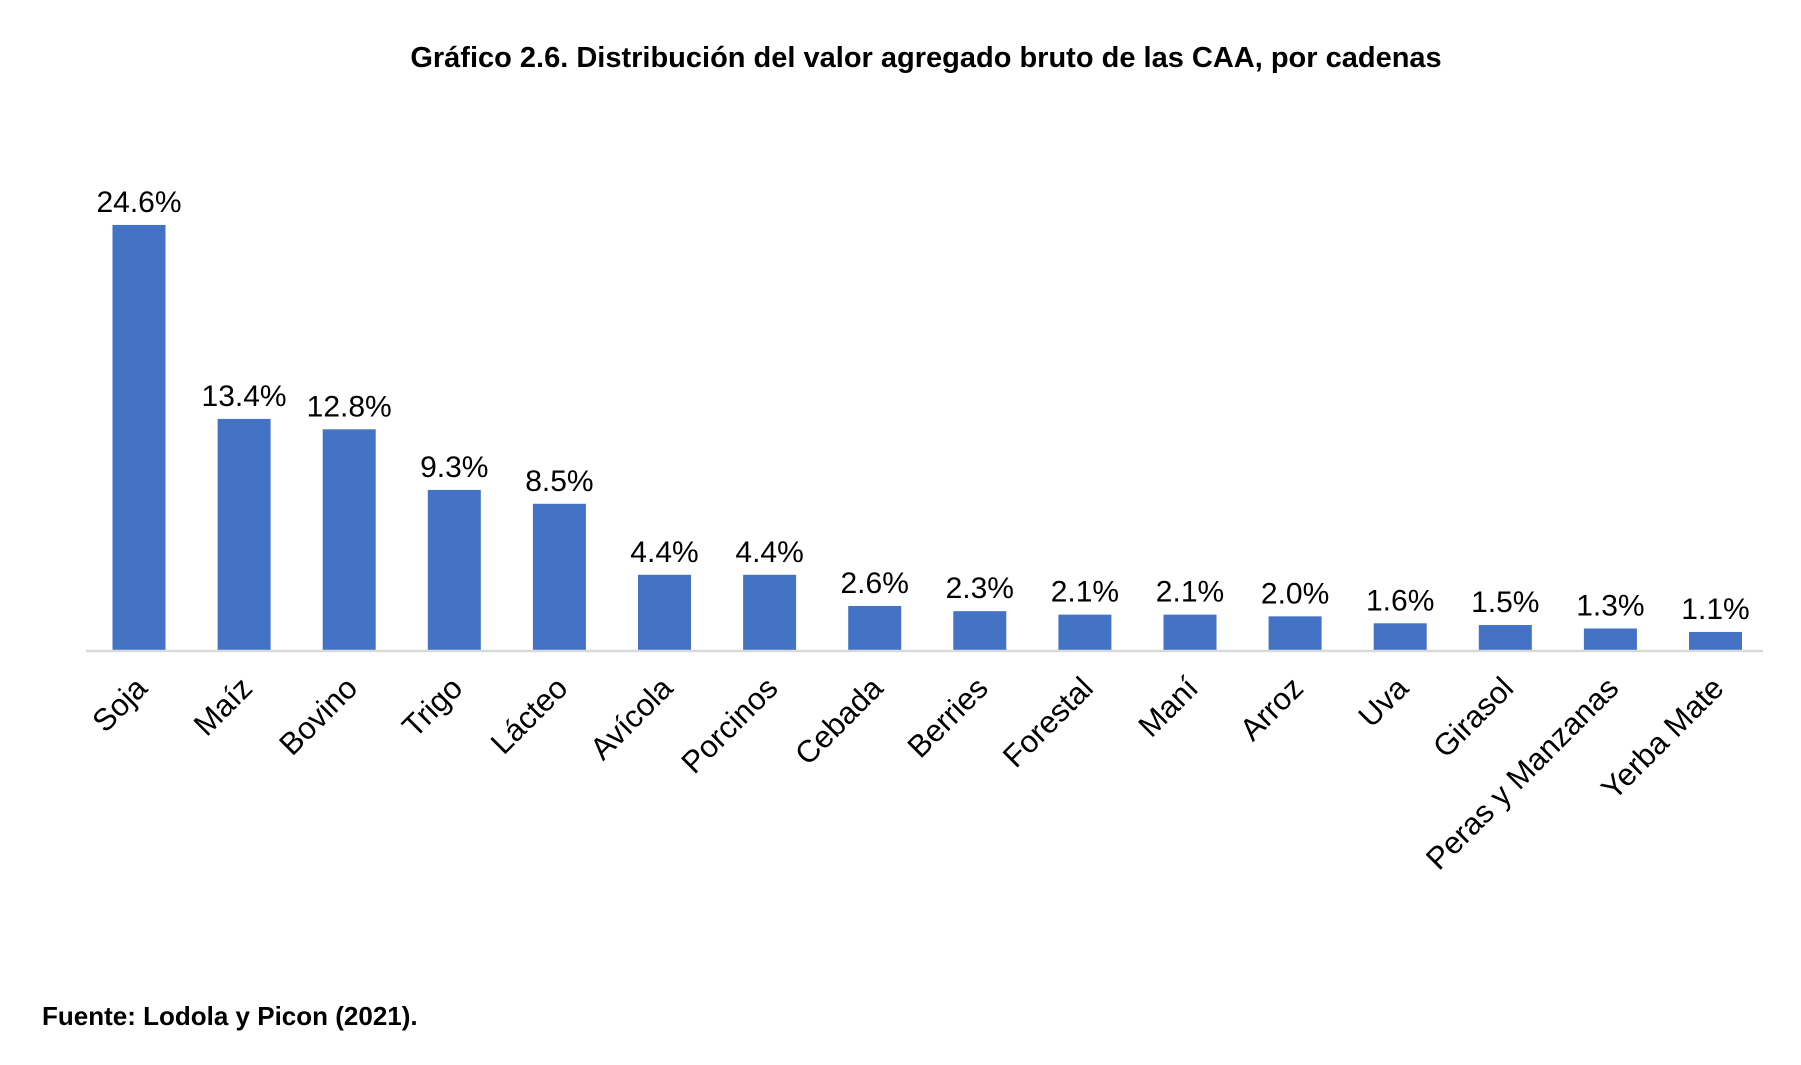  What do you see at coordinates (244, 396) in the screenshot?
I see `data-label-1: 13.4%` at bounding box center [244, 396].